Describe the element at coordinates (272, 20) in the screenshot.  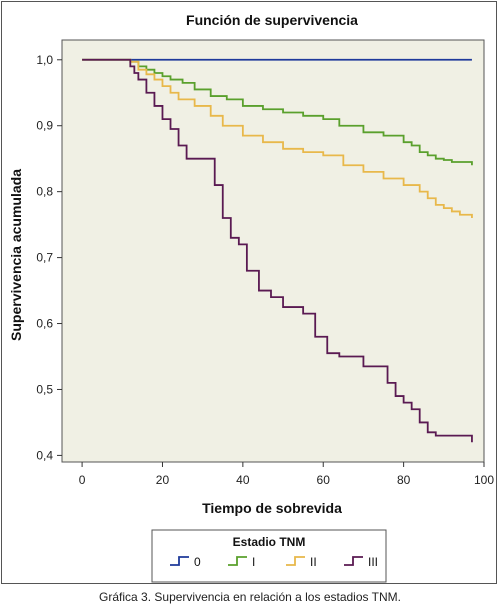
I see `chart-title: Función de supervivencia` at that location.